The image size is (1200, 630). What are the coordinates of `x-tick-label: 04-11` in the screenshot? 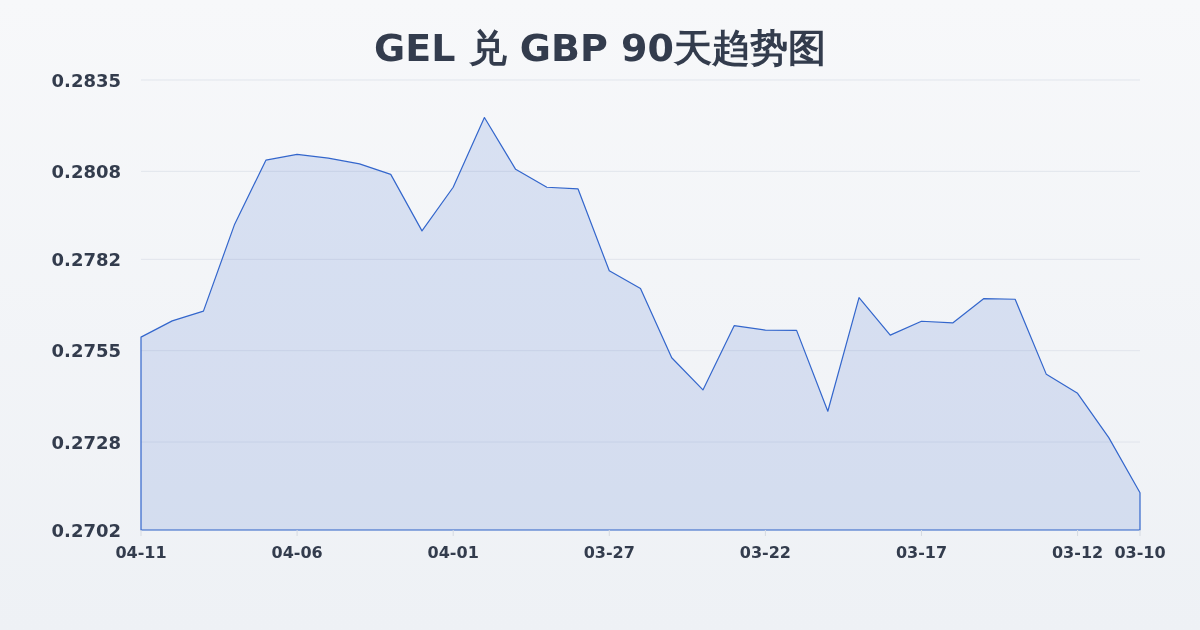 It's located at (141, 552).